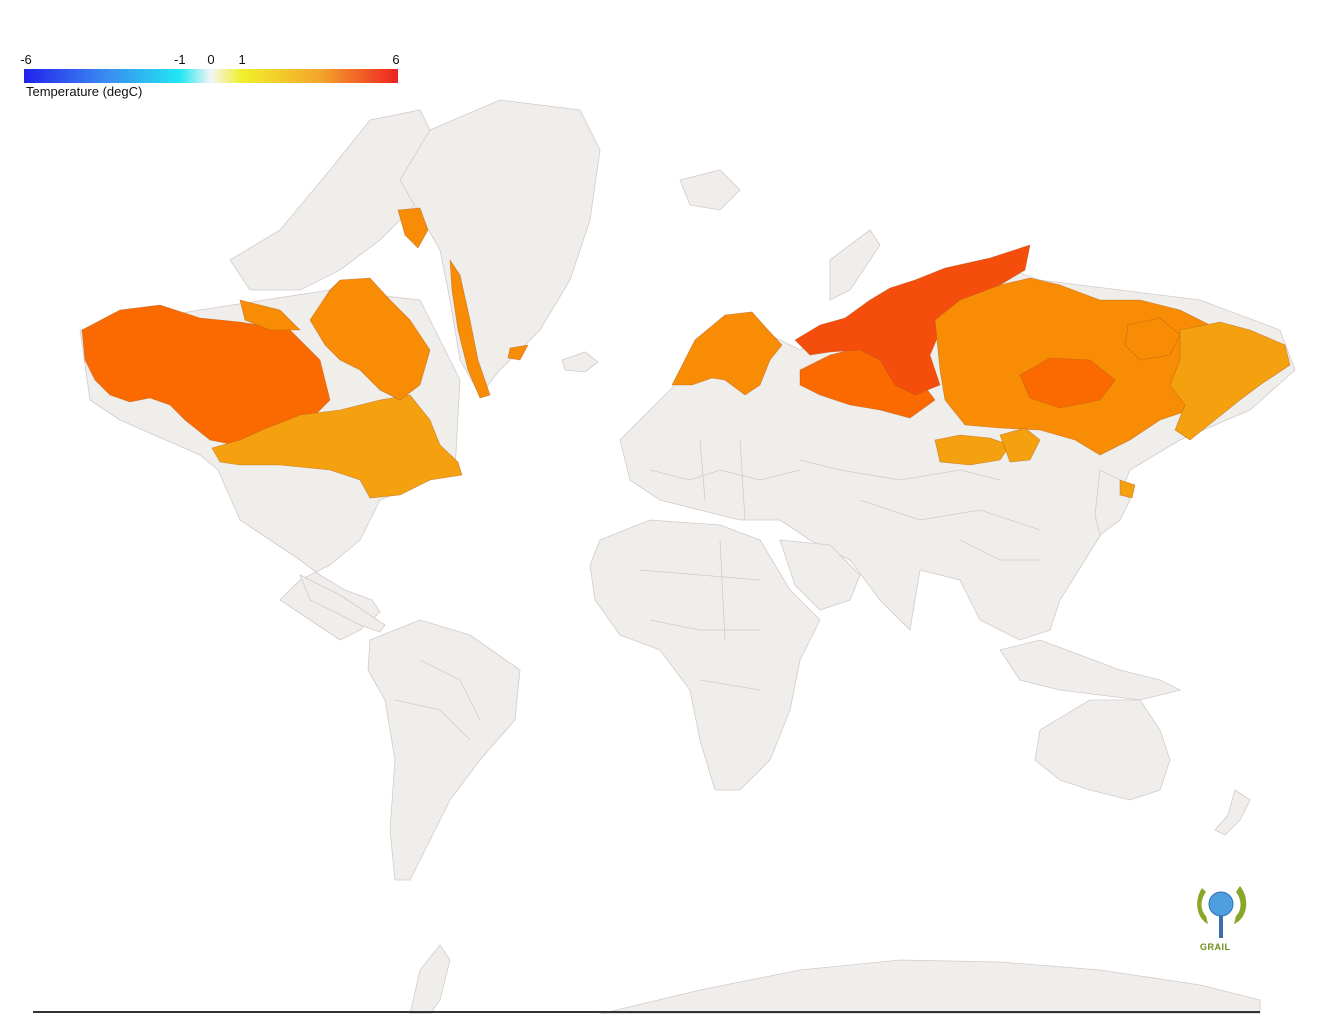  I want to click on region-mongolia-edge, so click(1020, 445).